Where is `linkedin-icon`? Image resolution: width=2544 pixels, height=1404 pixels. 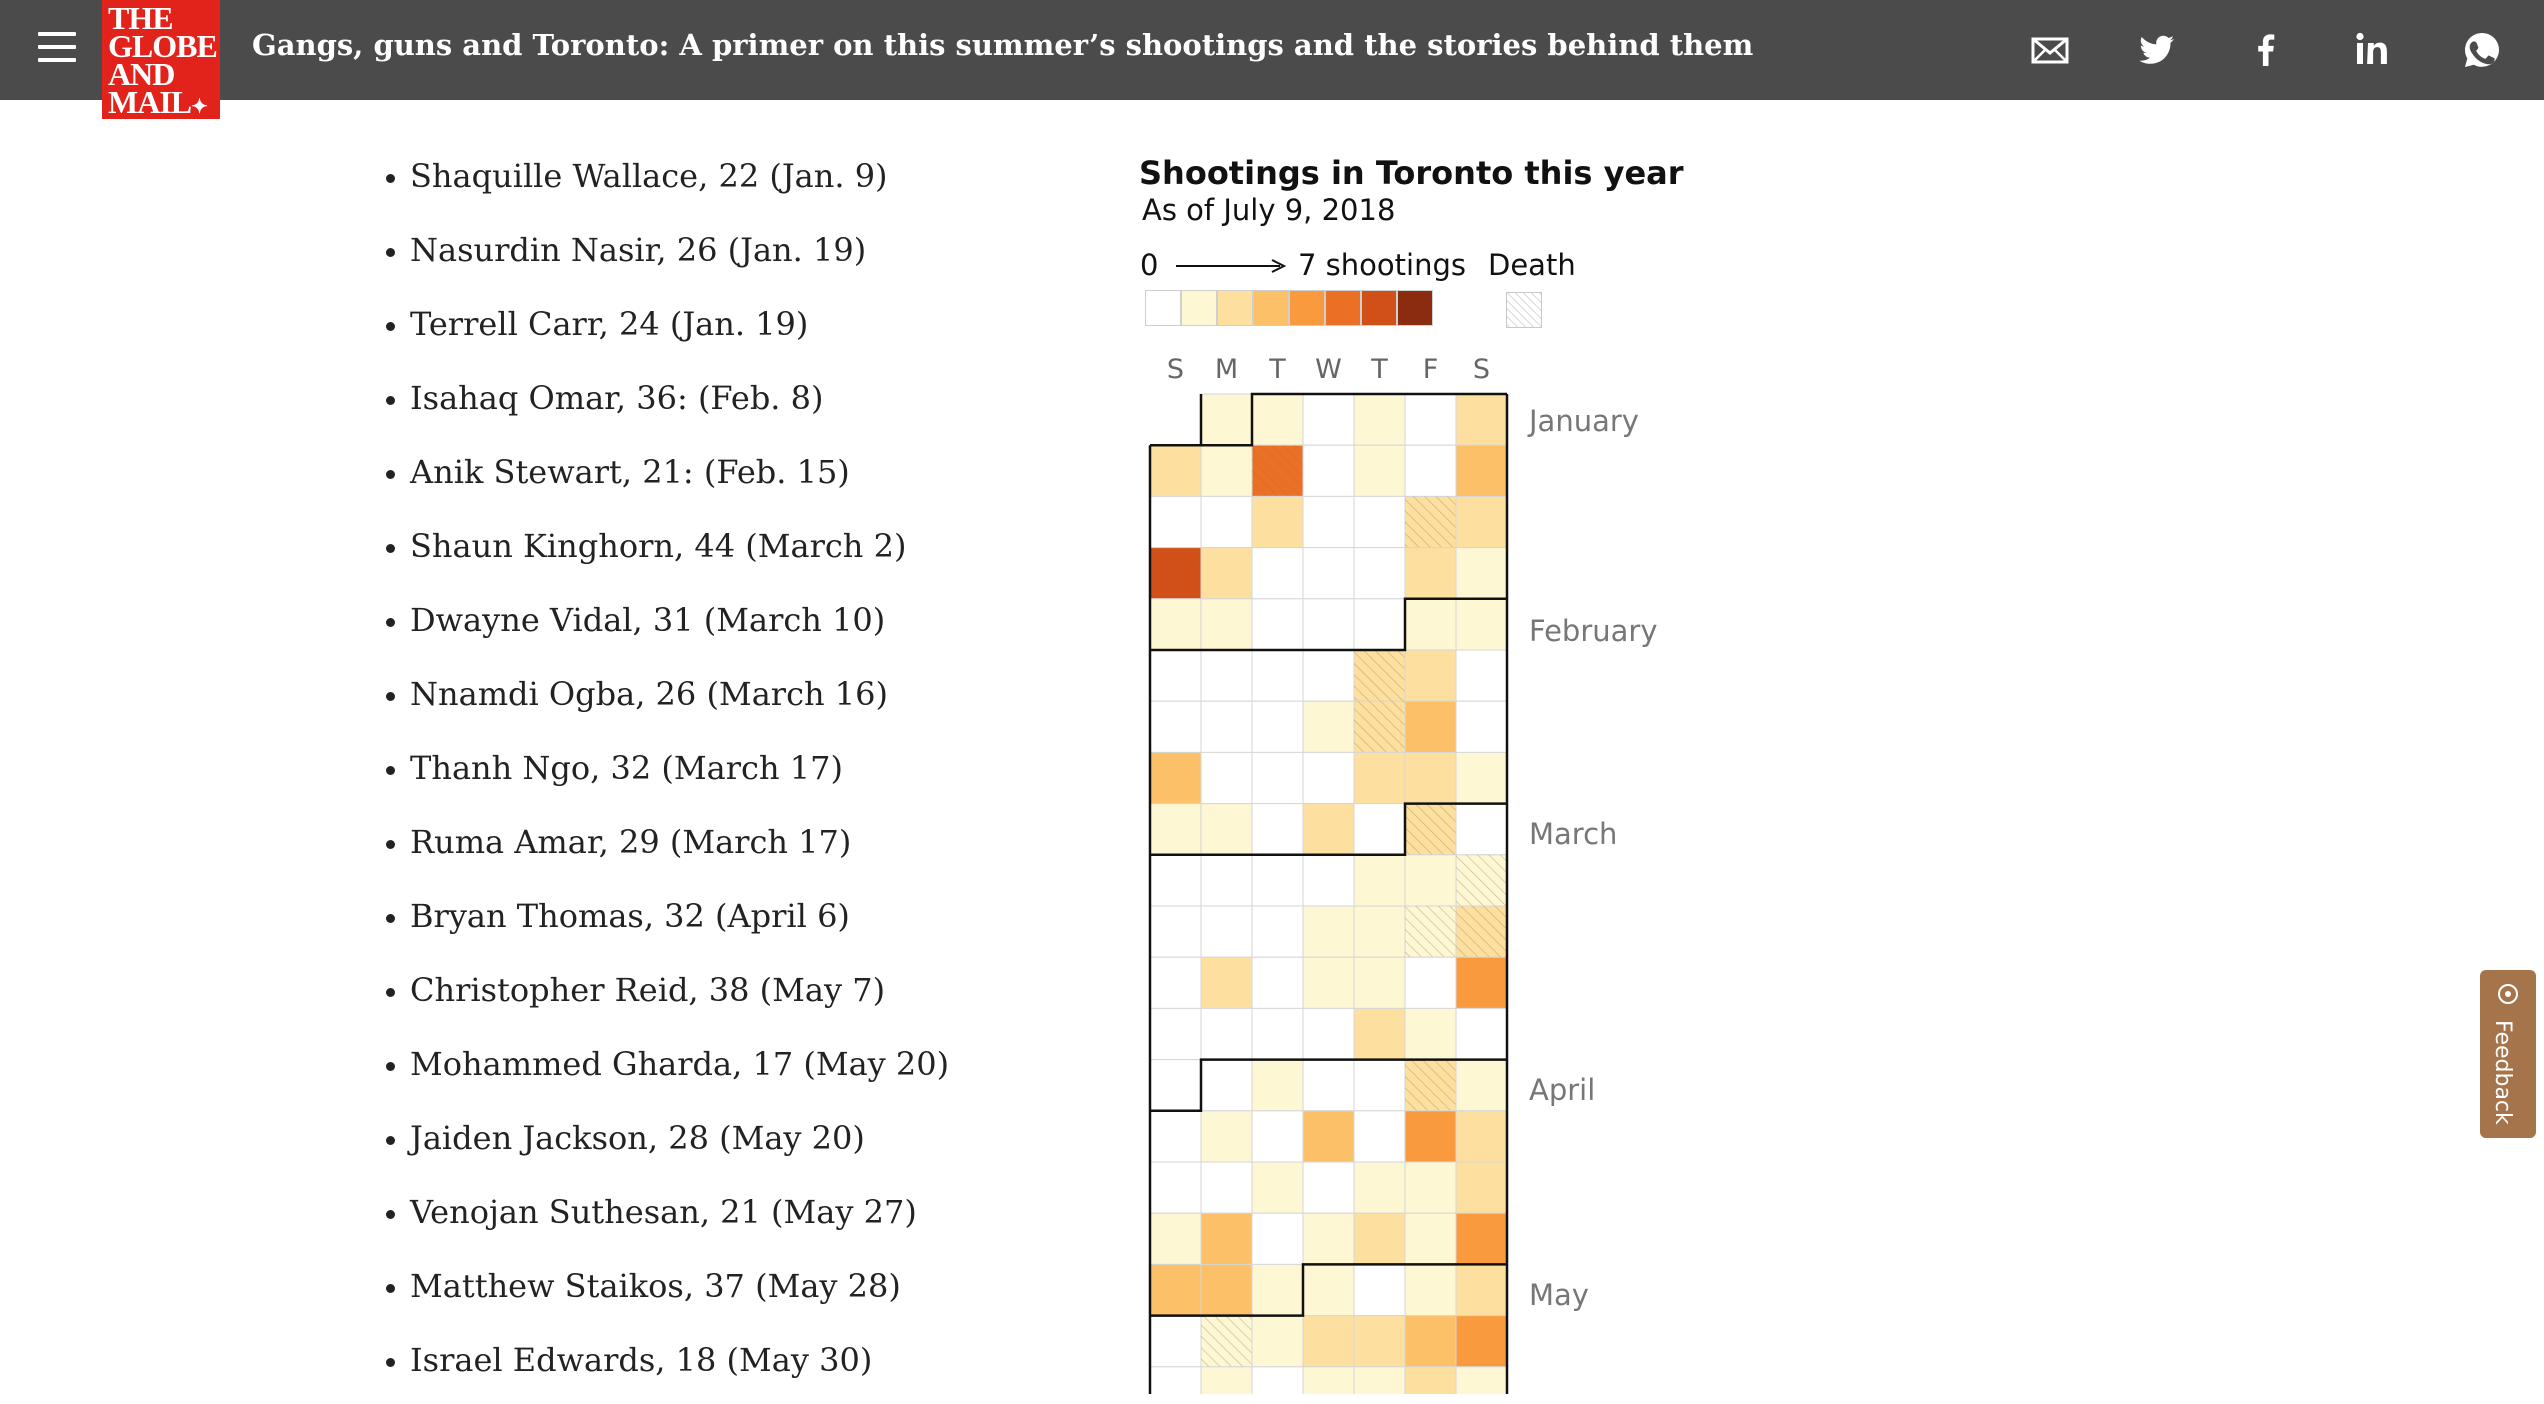 linkedin-icon is located at coordinates (2374, 50).